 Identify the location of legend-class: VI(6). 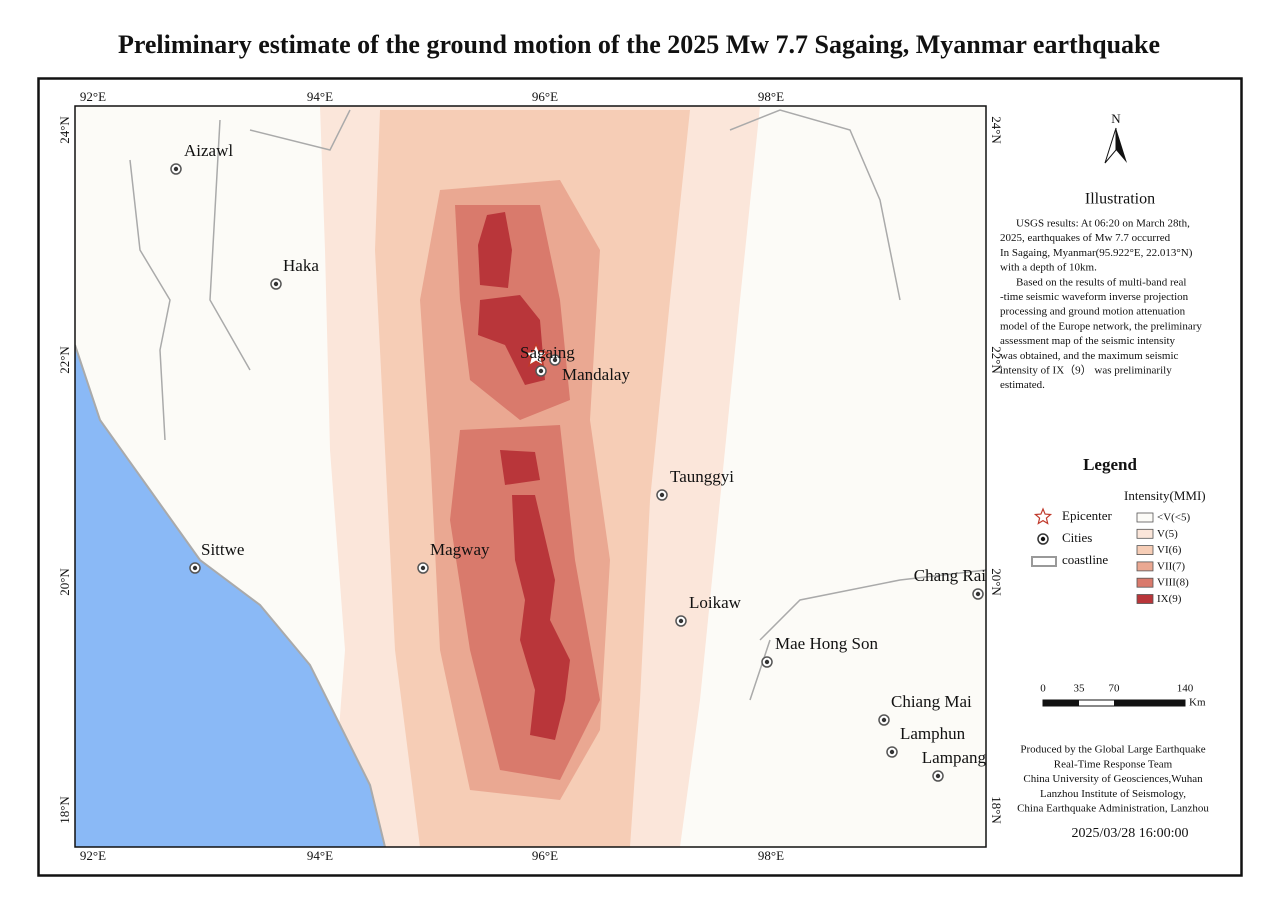
(1169, 550).